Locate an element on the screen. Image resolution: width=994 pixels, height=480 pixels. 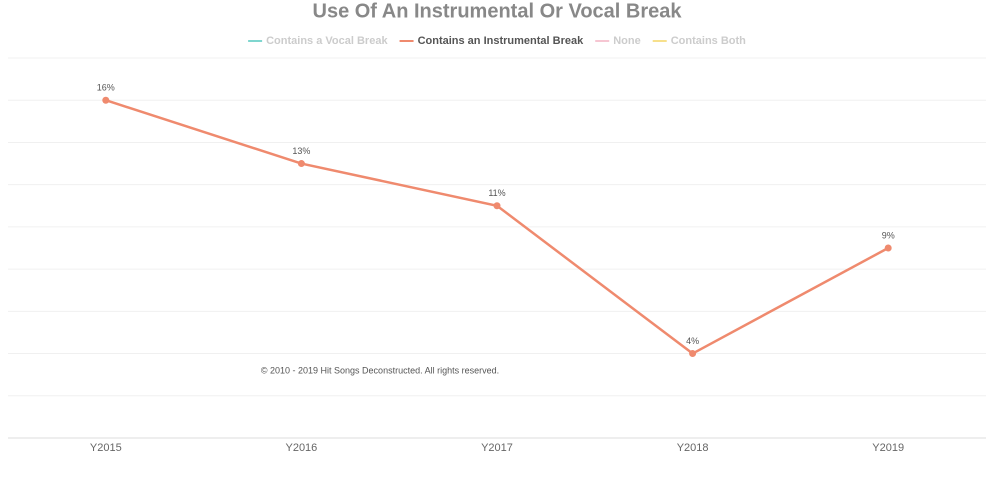
legend-item: Contains an Instrumental Break is located at coordinates (492, 41).